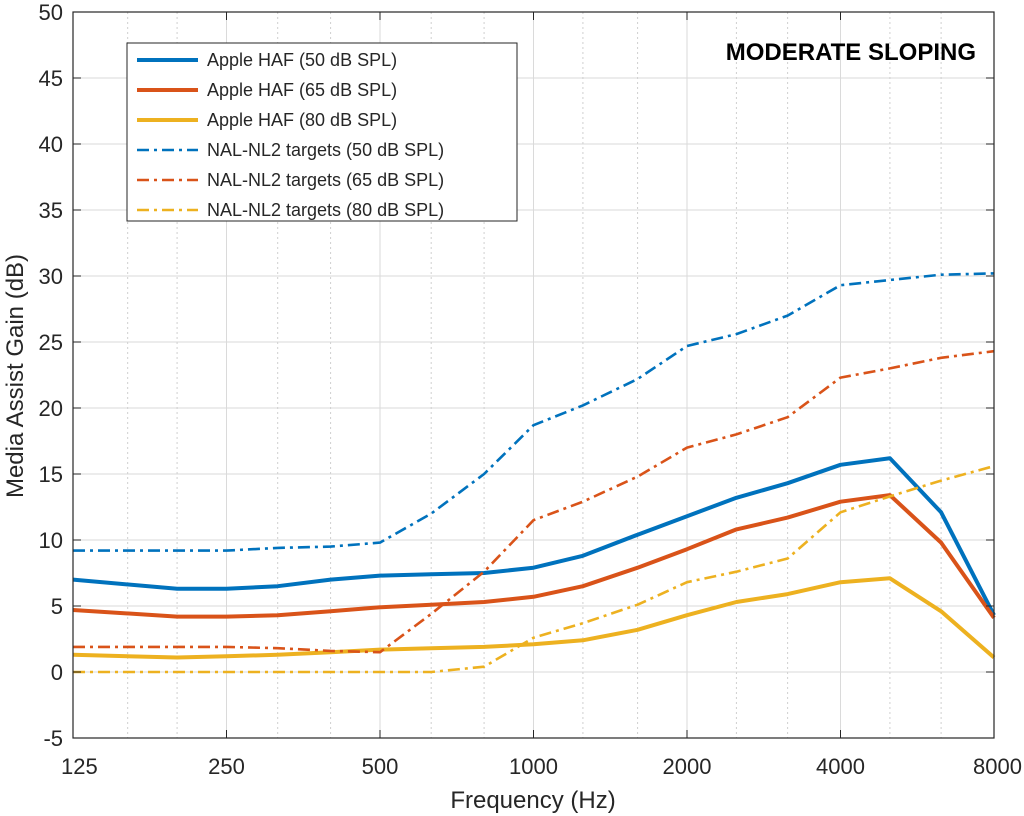 The width and height of the screenshot is (1024, 816). What do you see at coordinates (533, 766) in the screenshot?
I see `x-tick-label: 1000` at bounding box center [533, 766].